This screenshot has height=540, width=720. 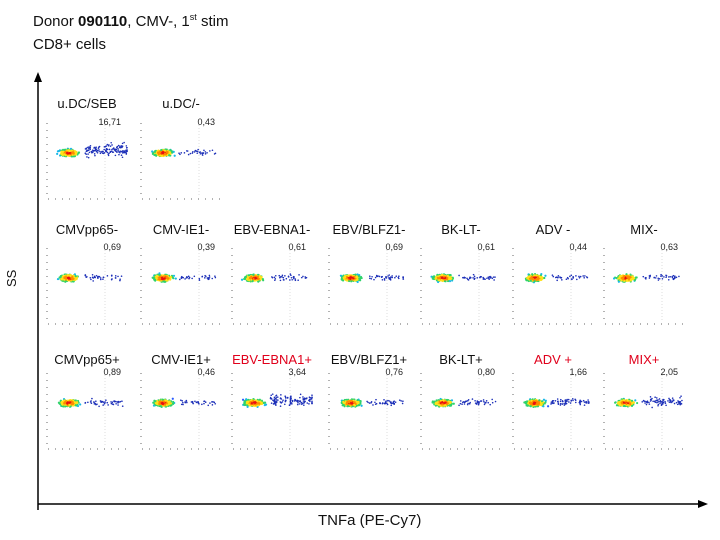 What do you see at coordinates (206, 247) in the screenshot?
I see `gate-percentage: 0,39` at bounding box center [206, 247].